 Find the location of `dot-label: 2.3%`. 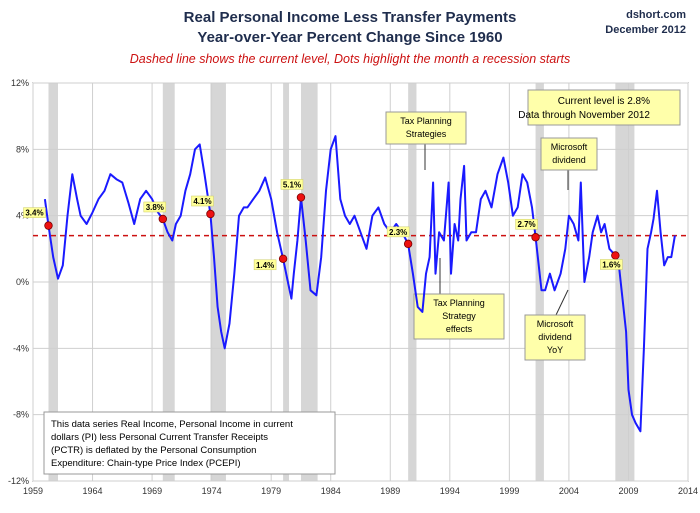

dot-label: 2.3% is located at coordinates (398, 232).